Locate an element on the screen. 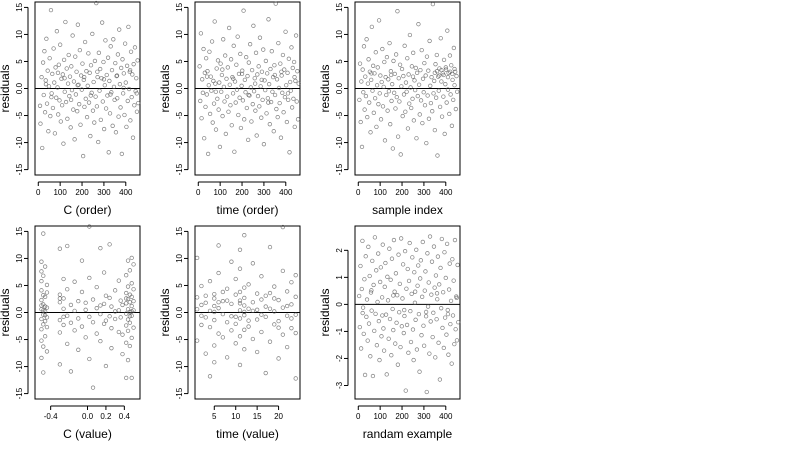  x-axis-title: C (value) is located at coordinates (87, 434).